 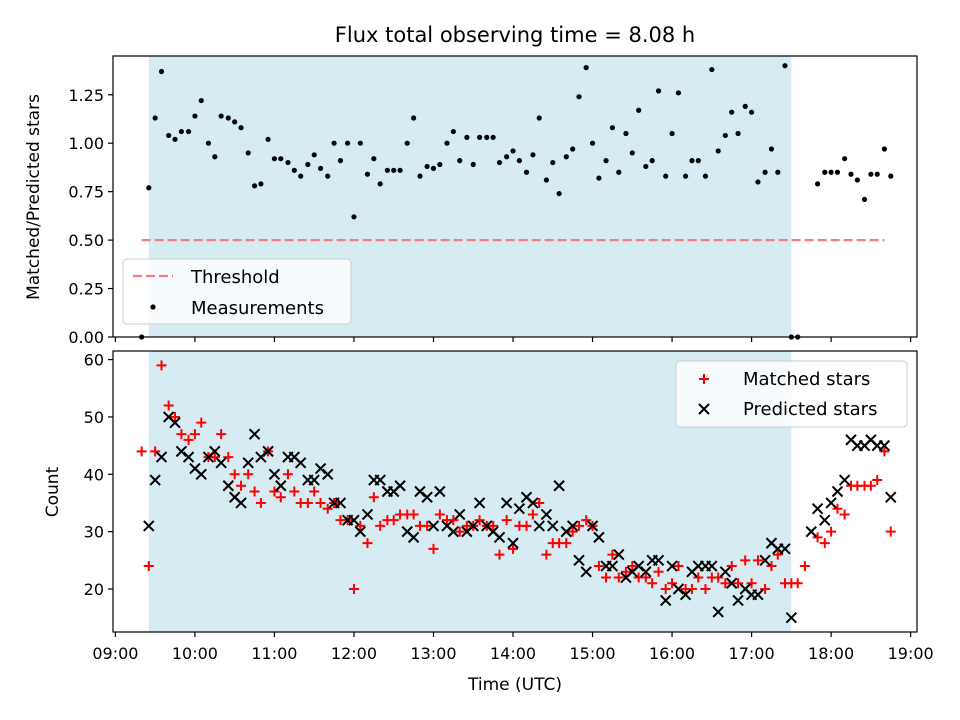 What do you see at coordinates (513, 653) in the screenshot?
I see `x-tick-label: 14:00` at bounding box center [513, 653].